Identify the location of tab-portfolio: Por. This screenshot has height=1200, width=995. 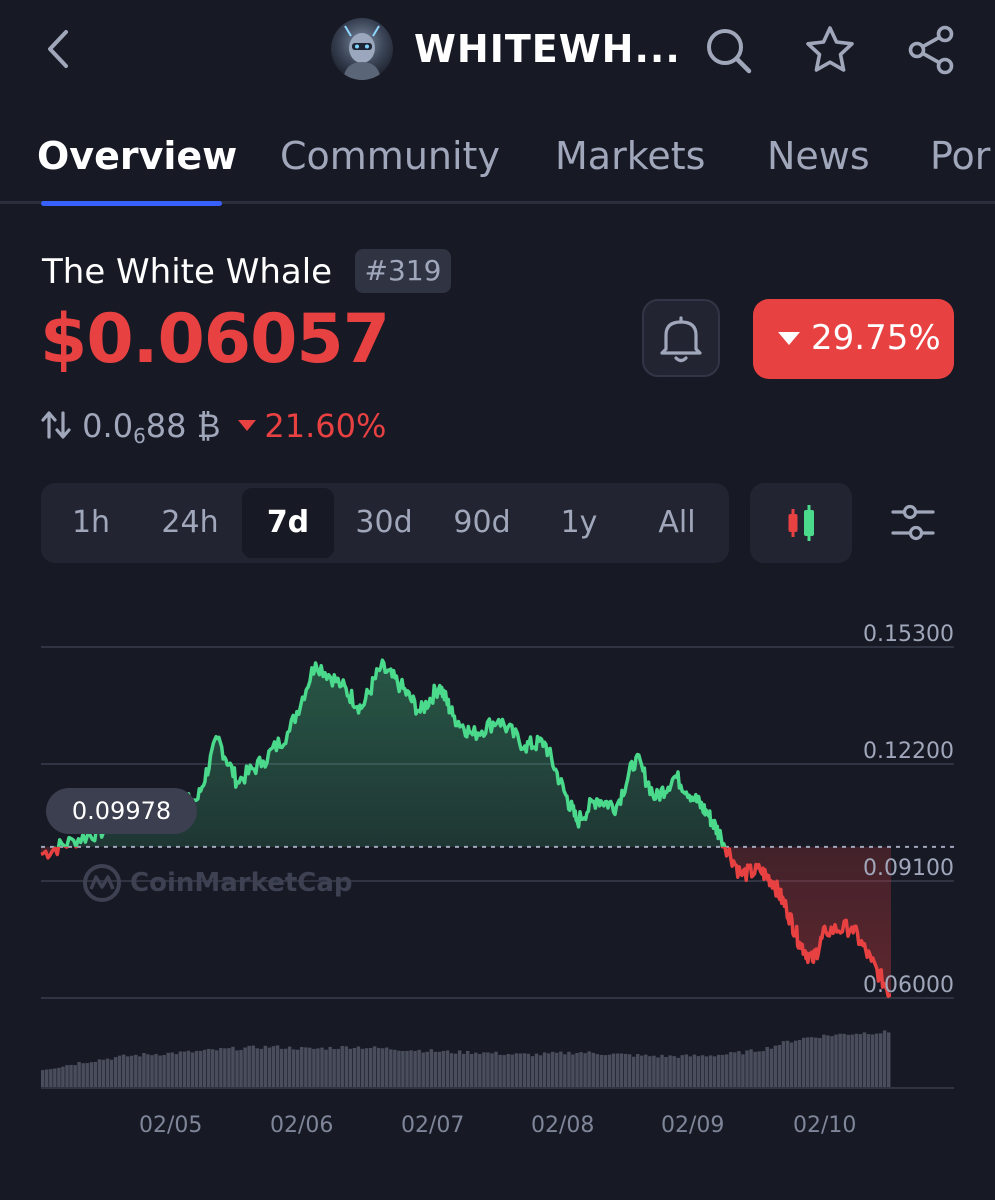
(960, 156).